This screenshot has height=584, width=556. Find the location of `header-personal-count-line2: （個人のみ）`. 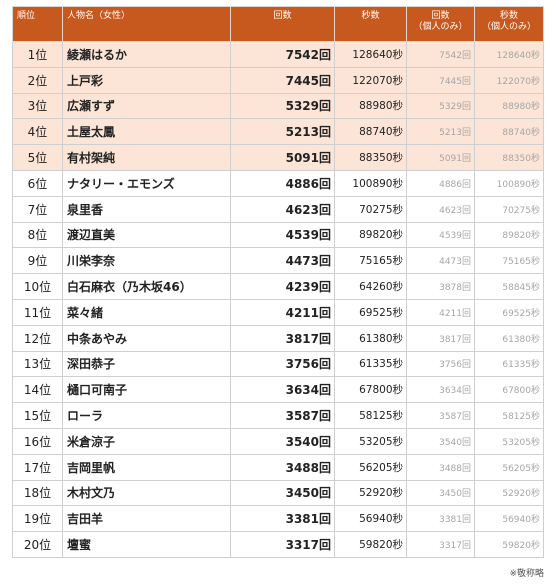

header-personal-count-line2: （個人のみ） is located at coordinates (440, 27).